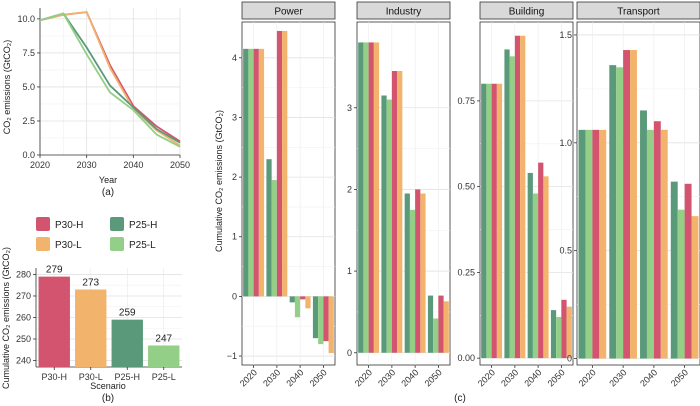 The width and height of the screenshot is (700, 406). I want to click on bar-transport-2050-p30-h, so click(688, 271).